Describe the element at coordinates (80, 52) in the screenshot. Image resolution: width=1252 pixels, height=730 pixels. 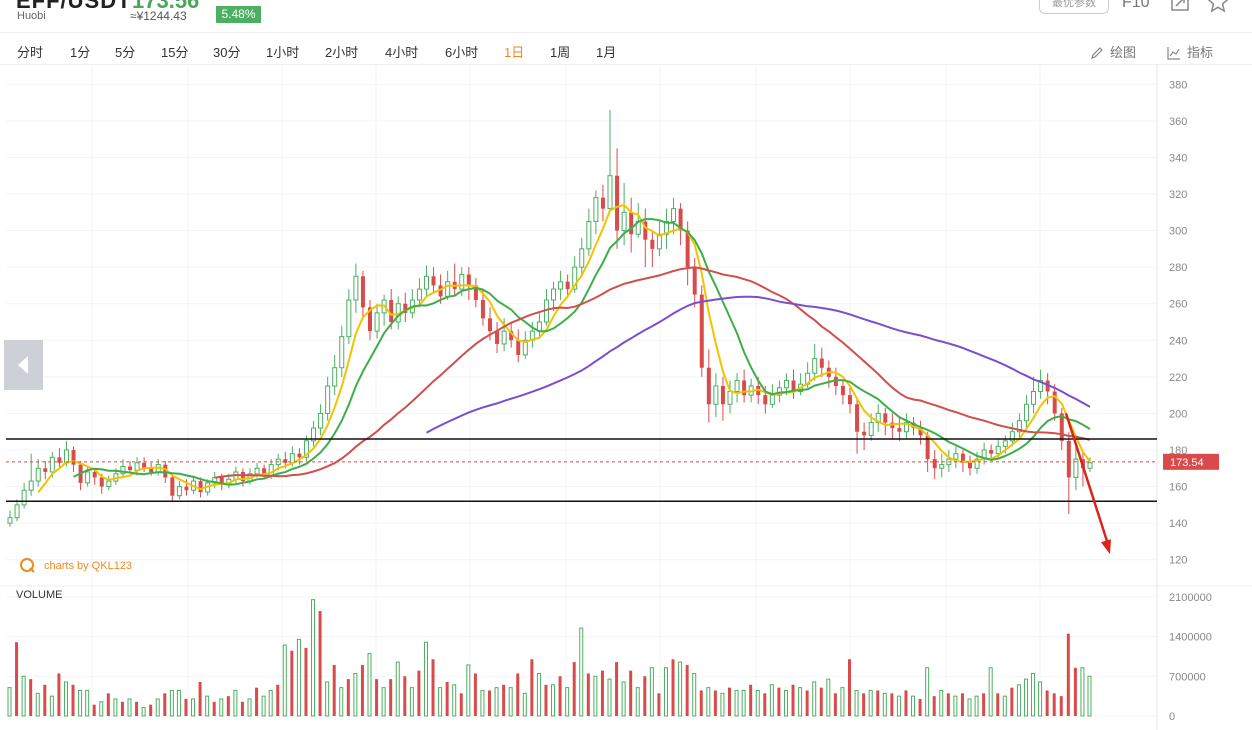
I see `tab-1min: 1分` at that location.